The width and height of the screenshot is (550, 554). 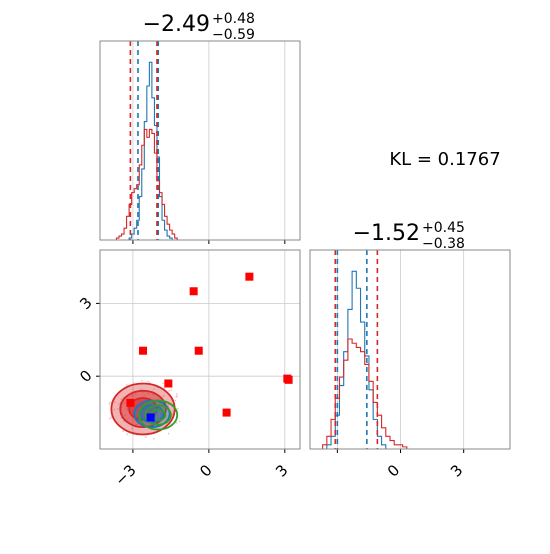 I want to click on panel-title: −2.49 +0.48−0.59, so click(x=199, y=27).